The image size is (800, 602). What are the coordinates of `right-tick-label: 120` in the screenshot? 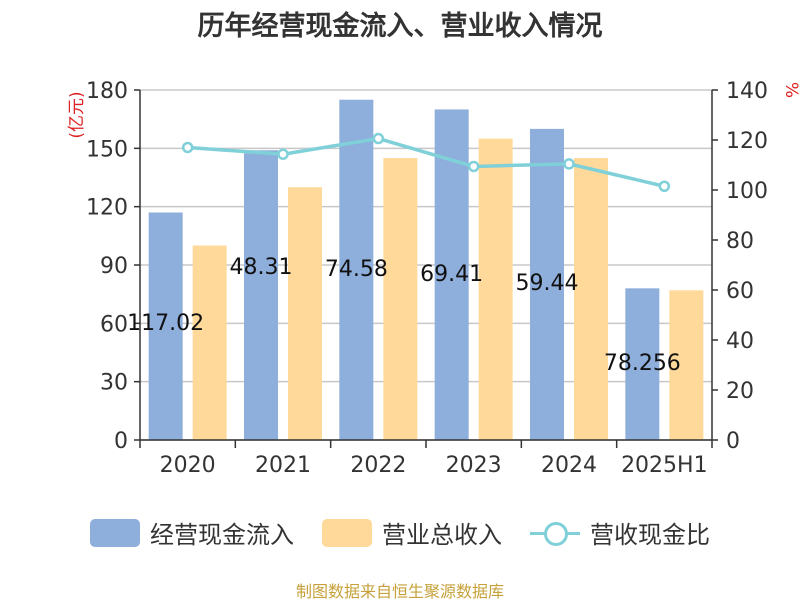 It's located at (747, 141).